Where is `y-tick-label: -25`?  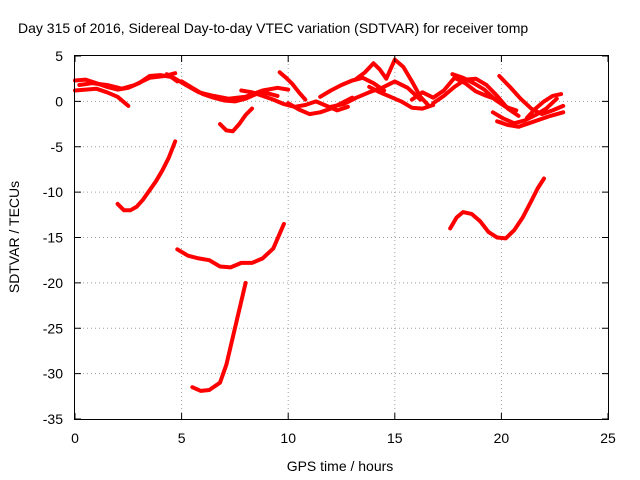
y-tick-label: -25 is located at coordinates (53, 328).